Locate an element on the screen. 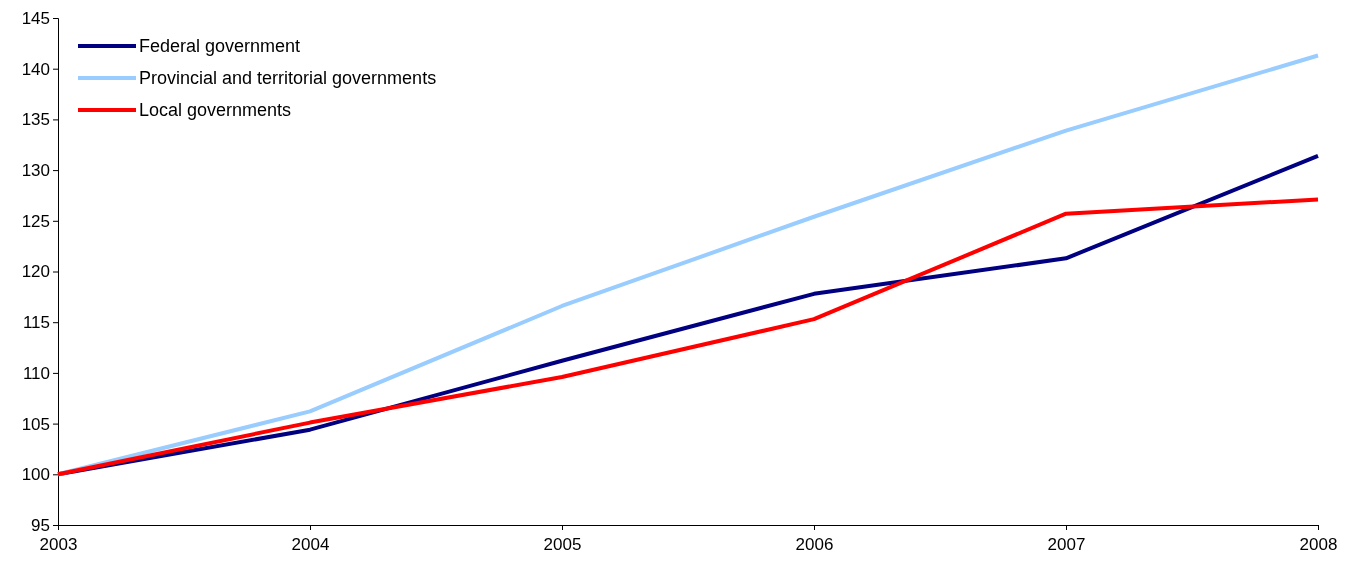  x-tick-label: 2004 is located at coordinates (310, 544).